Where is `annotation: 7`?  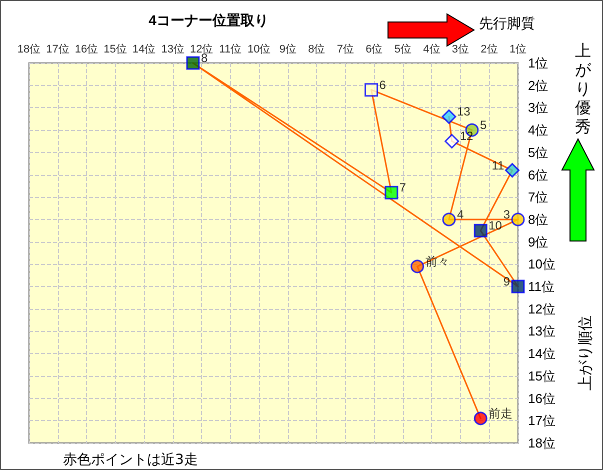
annotation: 7 is located at coordinates (402, 187).